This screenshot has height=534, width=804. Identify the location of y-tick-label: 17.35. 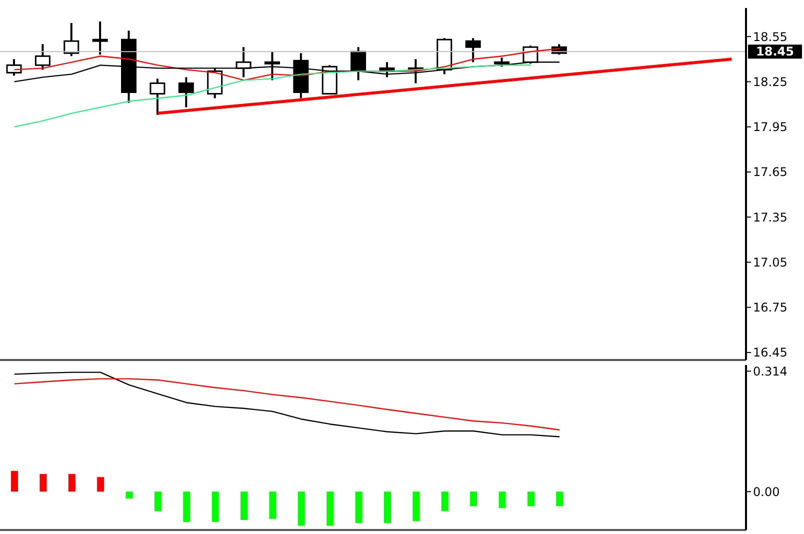
(770, 217).